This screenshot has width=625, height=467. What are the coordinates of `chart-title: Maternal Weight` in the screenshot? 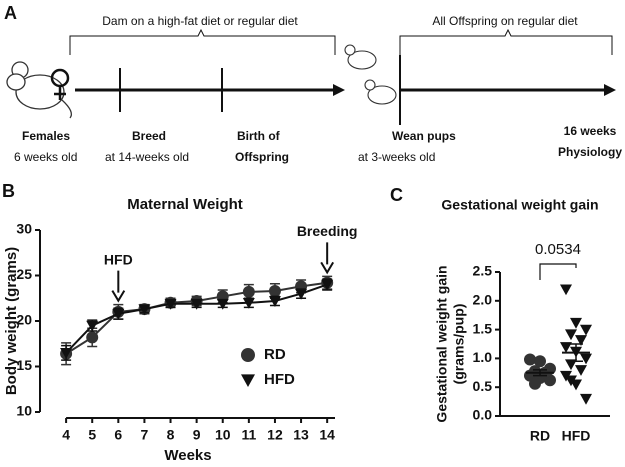 It's located at (185, 204).